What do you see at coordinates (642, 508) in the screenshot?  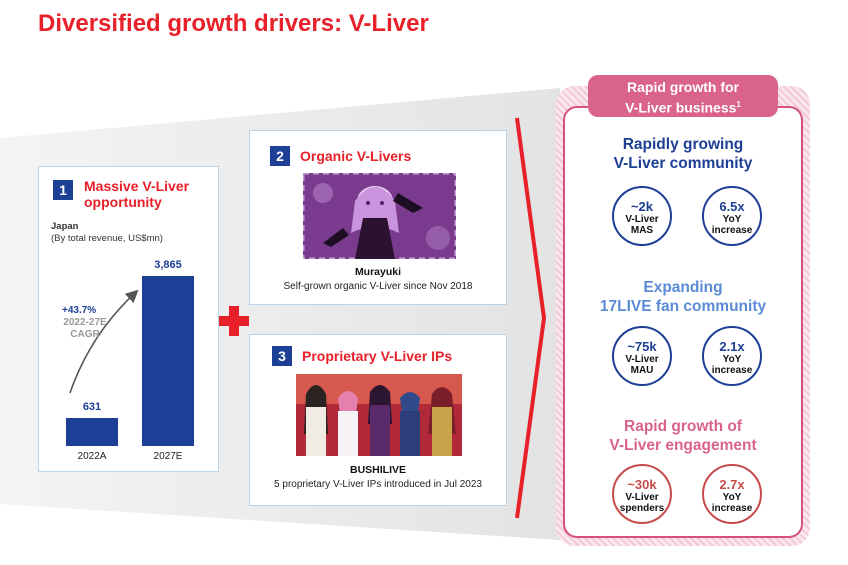 I see `metric-label2: spenders` at bounding box center [642, 508].